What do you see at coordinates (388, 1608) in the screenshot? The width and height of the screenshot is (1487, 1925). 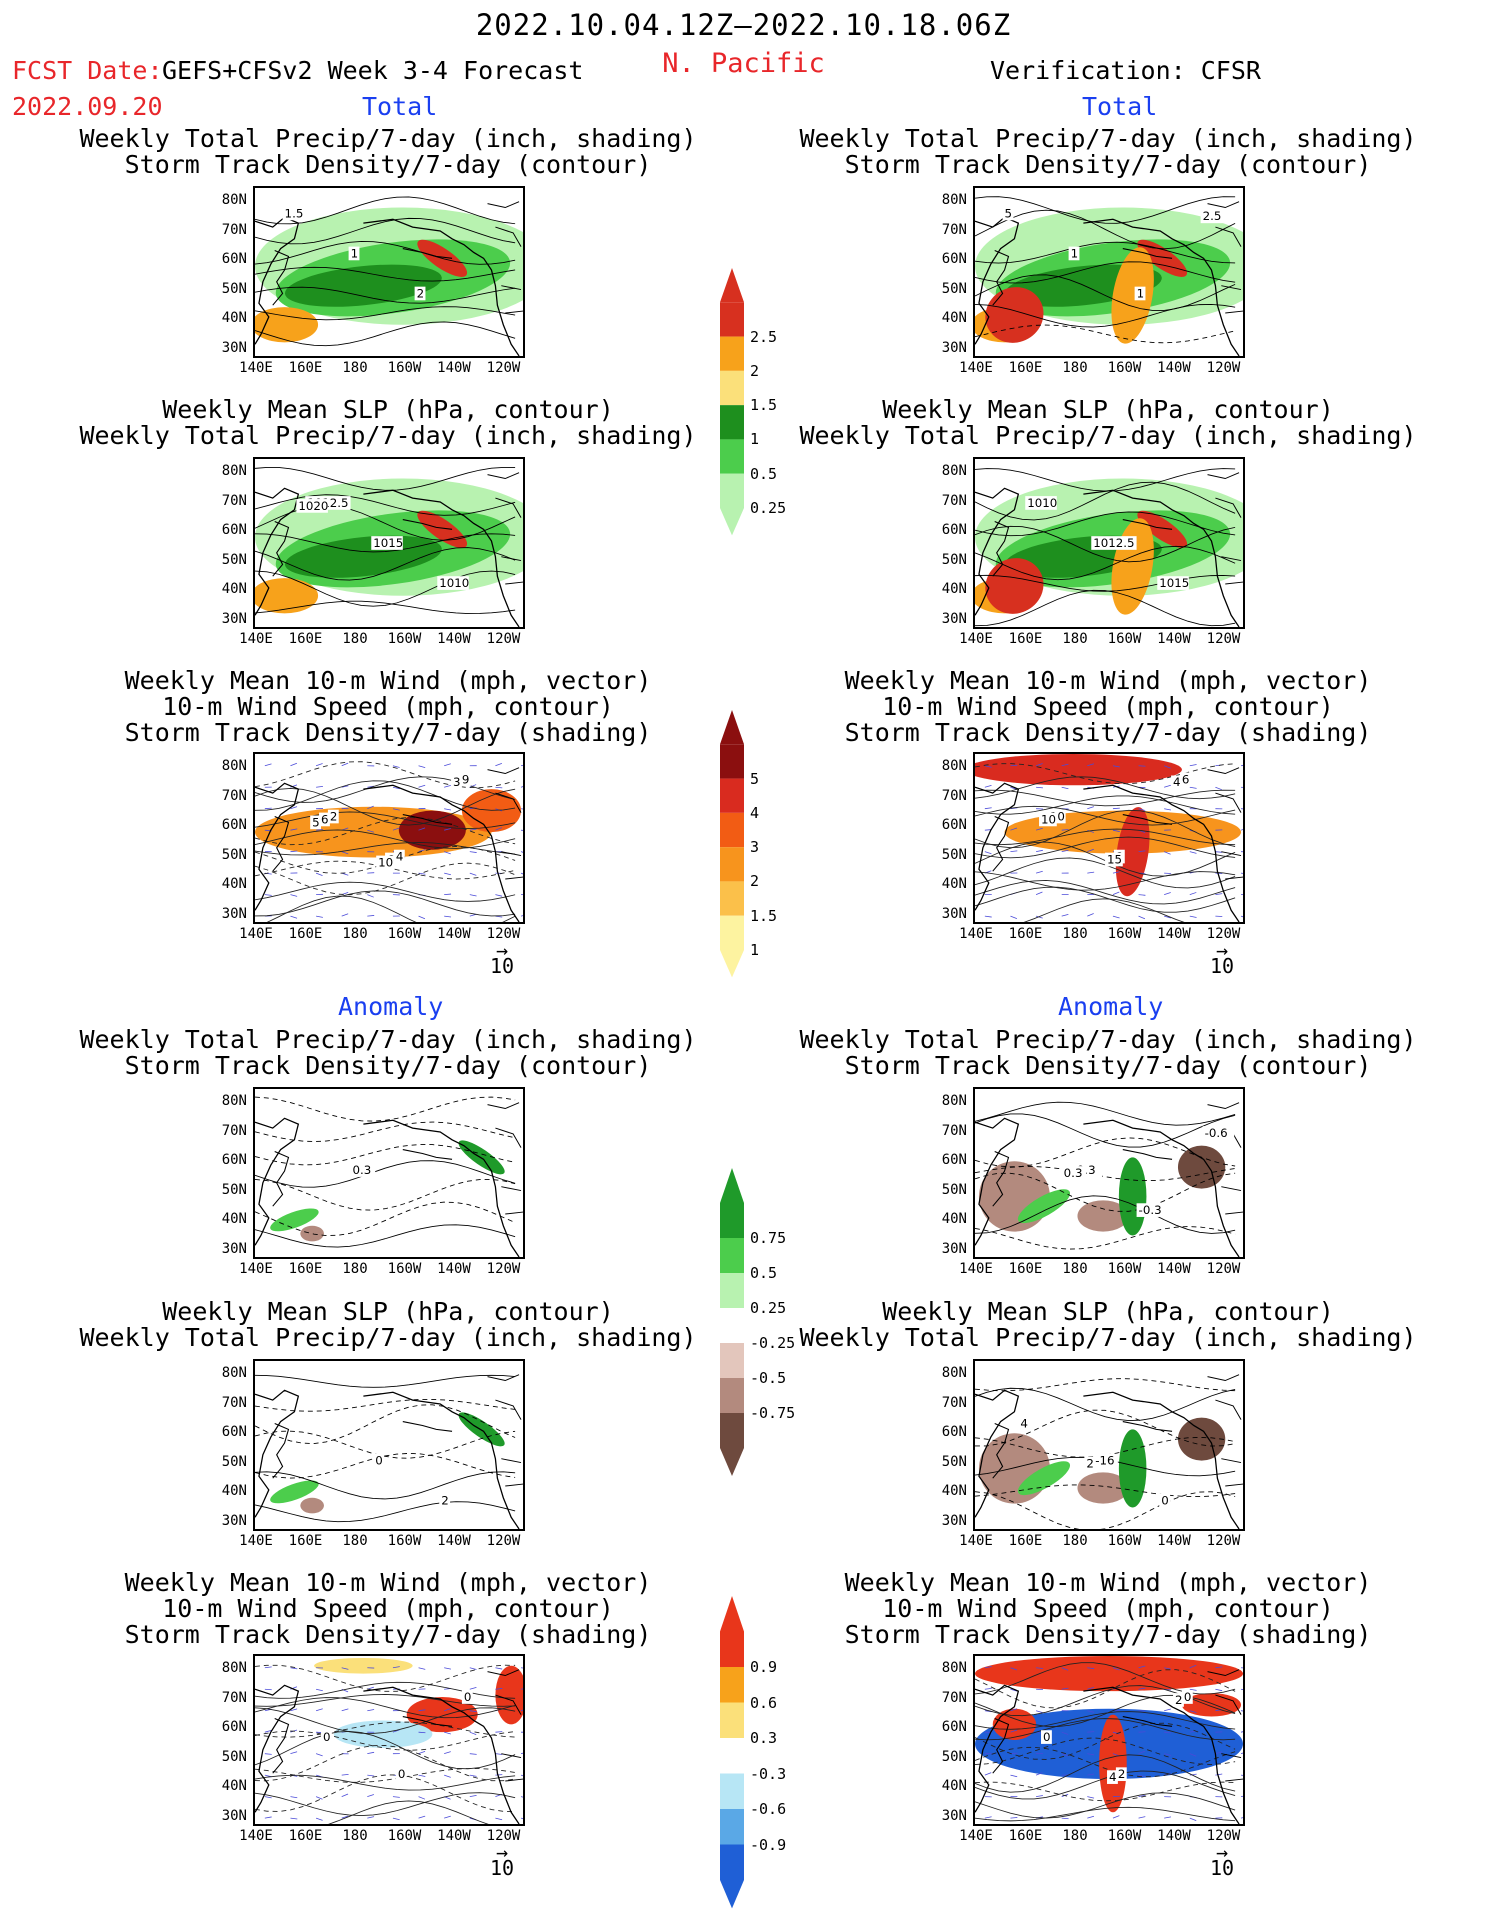 I see `p6-left-title-2: 10-m Wind Speed (mph, contour)` at bounding box center [388, 1608].